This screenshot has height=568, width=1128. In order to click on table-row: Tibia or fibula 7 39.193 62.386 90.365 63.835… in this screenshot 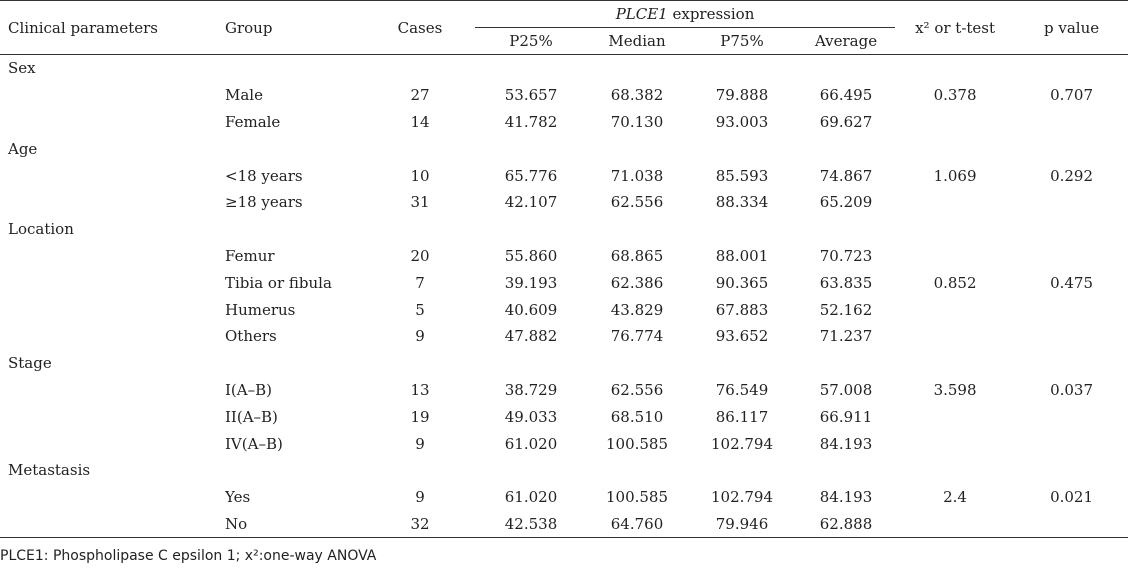, I will do `click(564, 282)`.